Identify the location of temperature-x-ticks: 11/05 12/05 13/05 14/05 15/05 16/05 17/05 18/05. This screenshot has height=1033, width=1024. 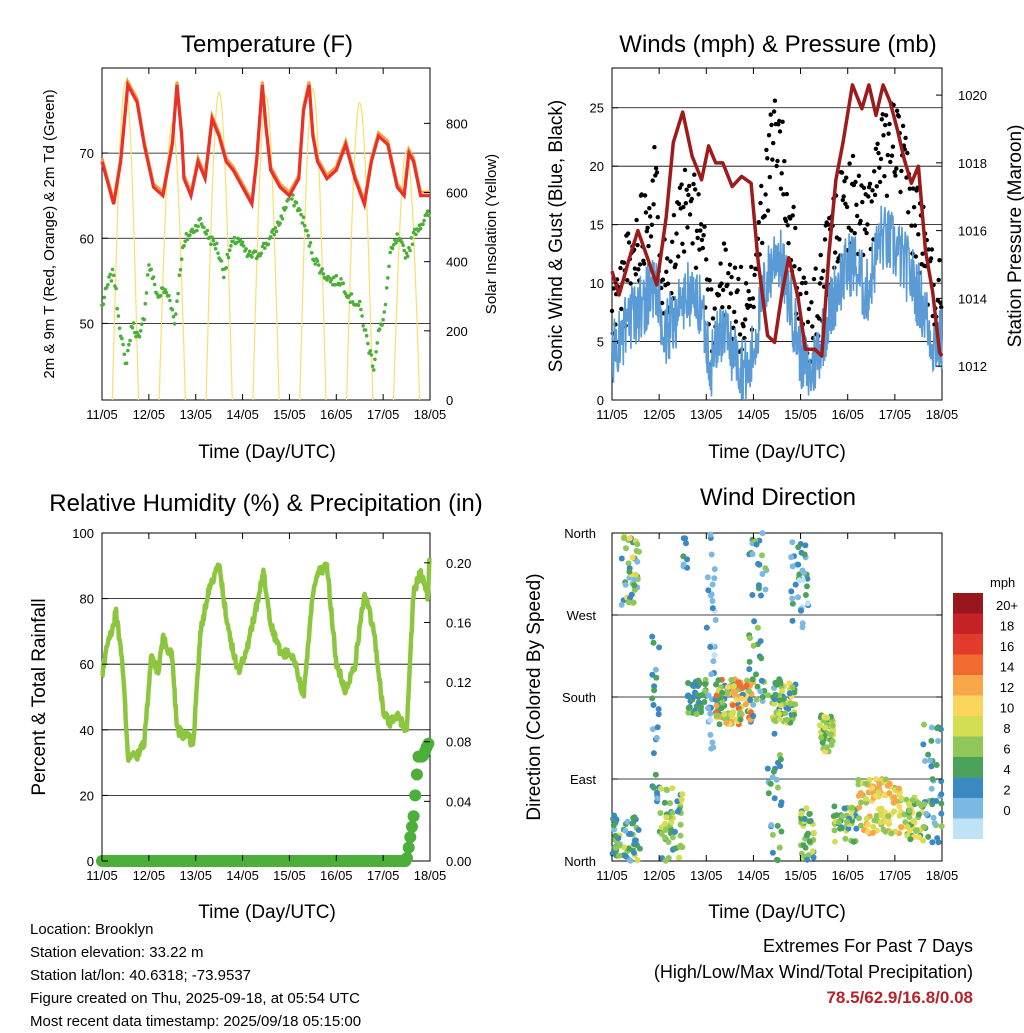
(266, 245).